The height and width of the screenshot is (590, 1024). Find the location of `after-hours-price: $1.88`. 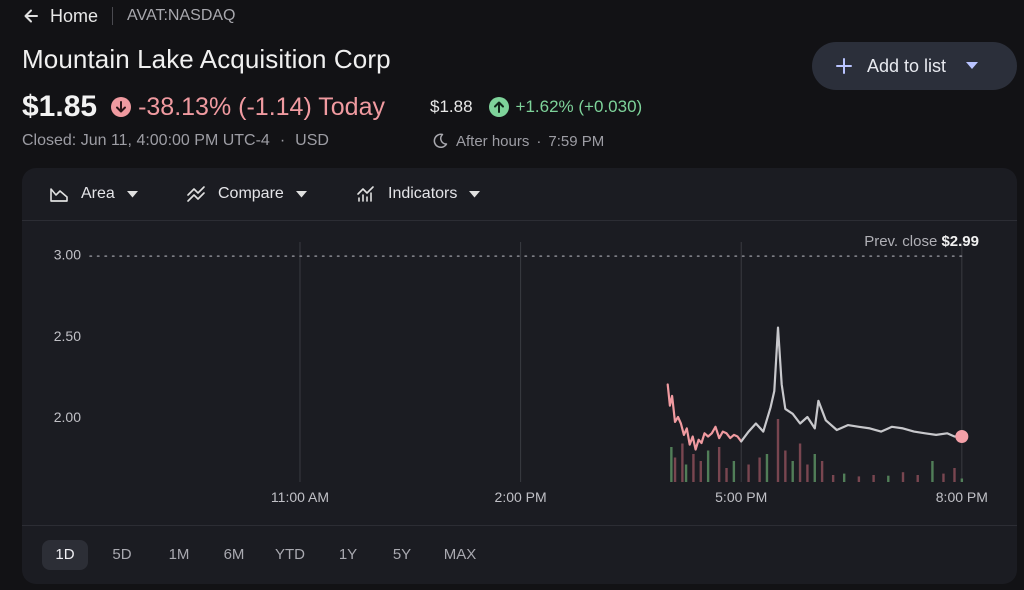

after-hours-price: $1.88 is located at coordinates (451, 106).